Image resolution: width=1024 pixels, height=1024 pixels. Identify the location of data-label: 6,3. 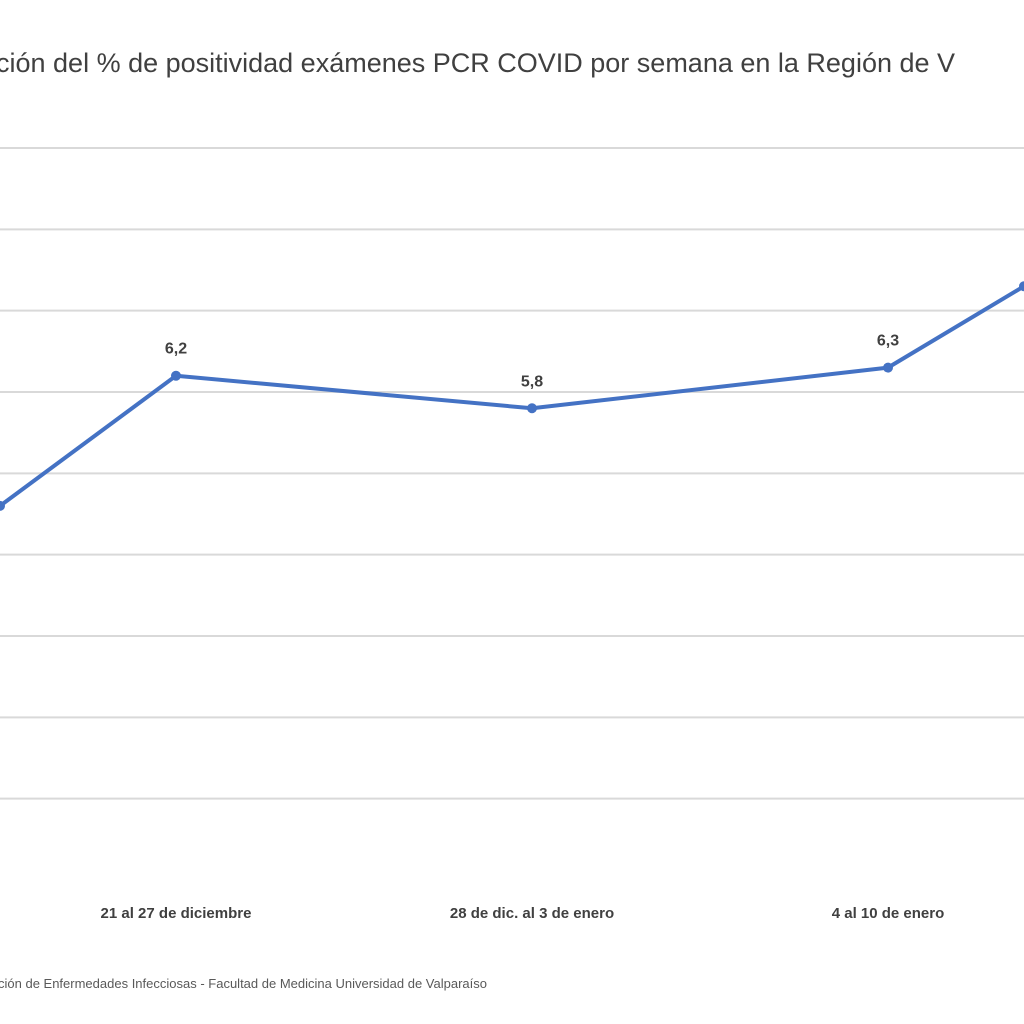
(888, 341).